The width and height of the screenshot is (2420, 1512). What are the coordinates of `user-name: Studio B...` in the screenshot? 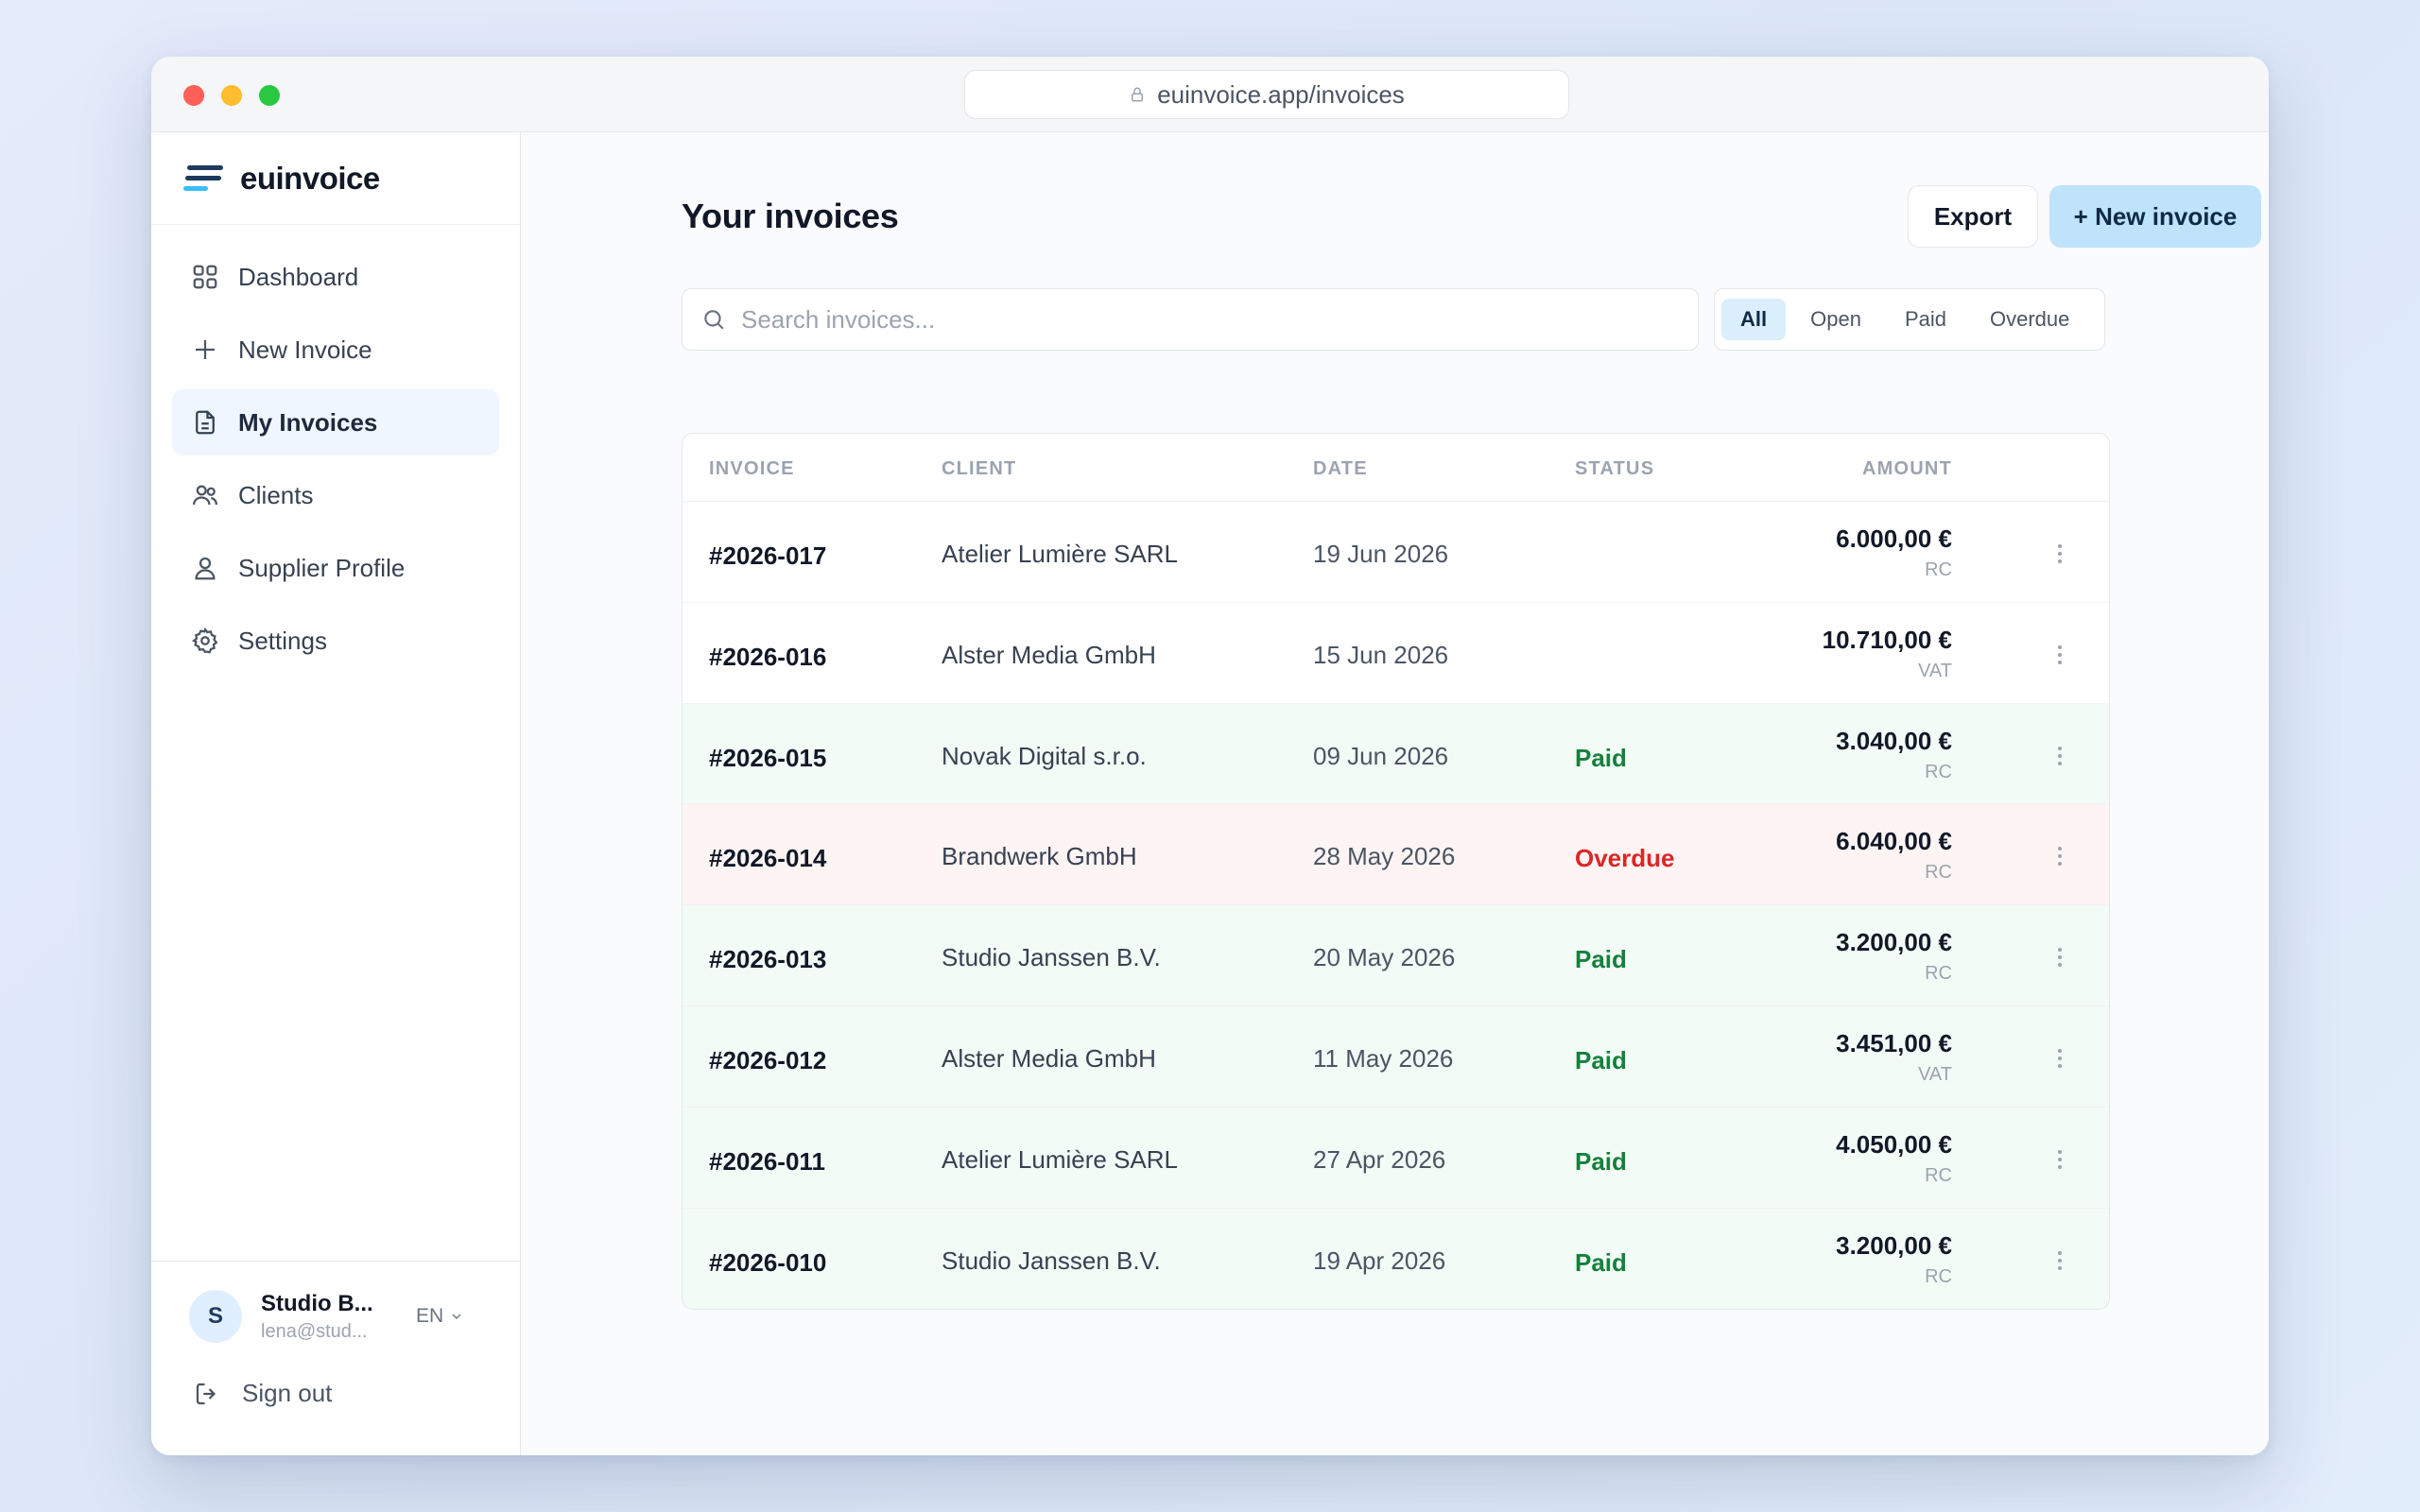 It's located at (317, 1303).